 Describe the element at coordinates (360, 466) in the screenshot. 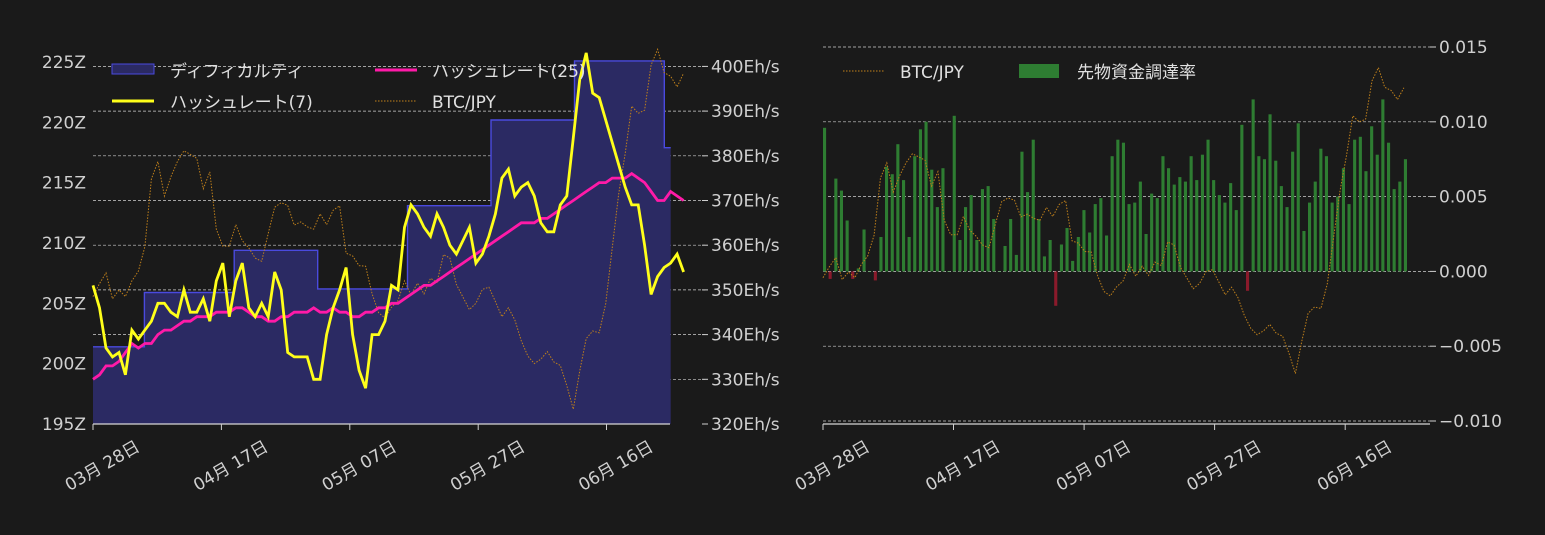

I see `x-tick-label: 05月 07日` at that location.